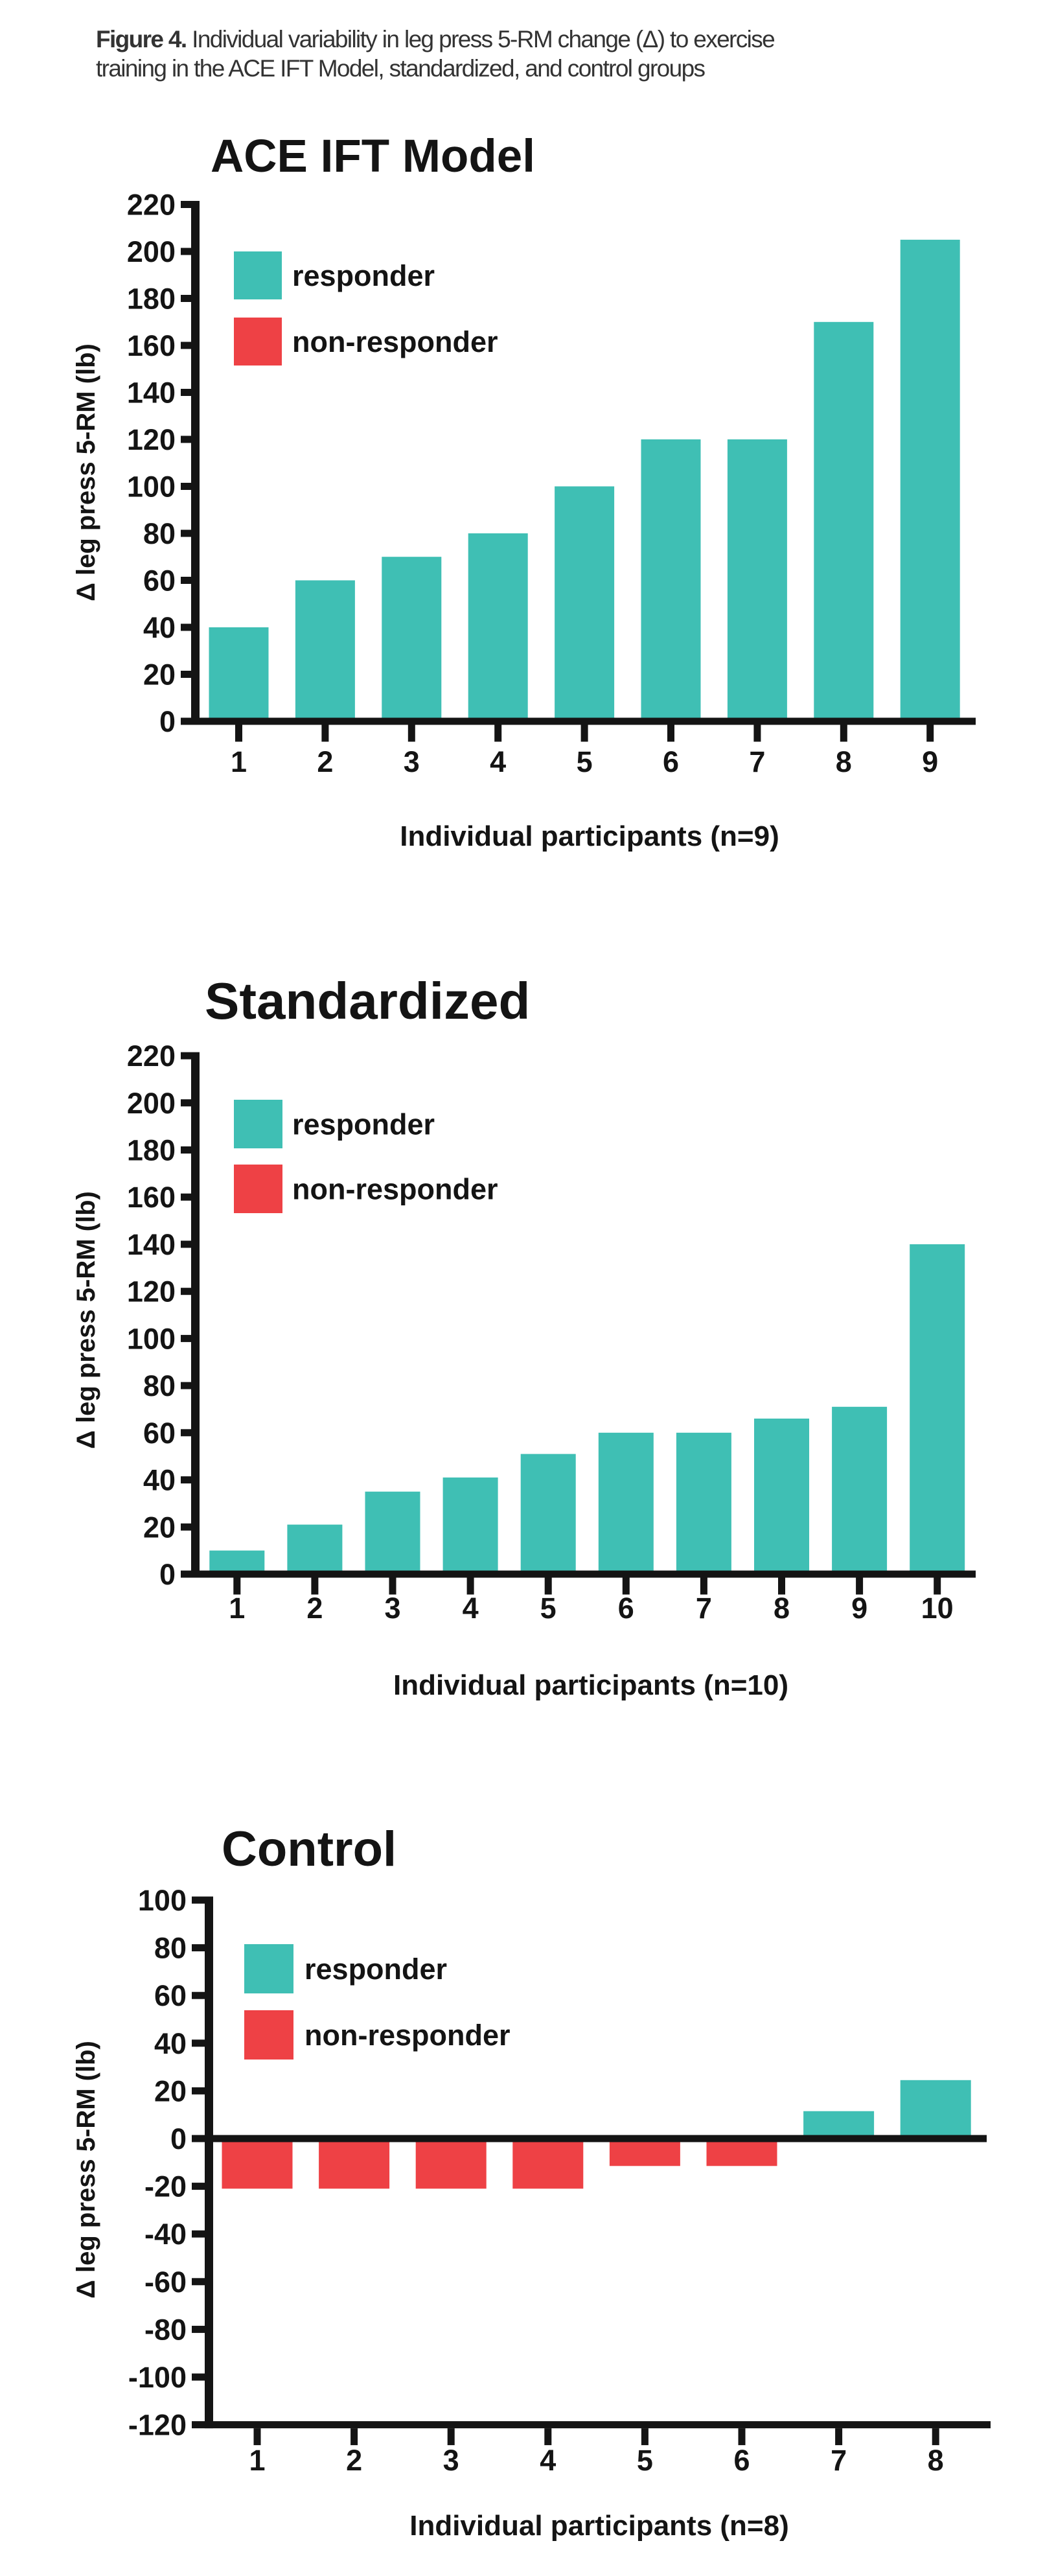 The image size is (1045, 2576). What do you see at coordinates (157, 2425) in the screenshot?
I see `svg-text: -120` at bounding box center [157, 2425].